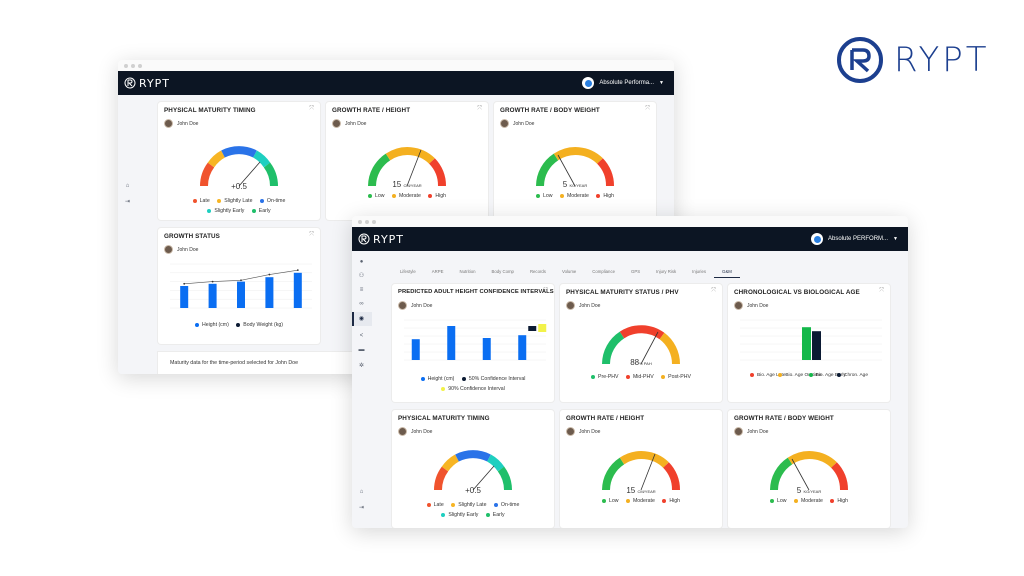 This screenshot has width=1024, height=576. I want to click on card-title: GROWTH STATUS, so click(192, 236).